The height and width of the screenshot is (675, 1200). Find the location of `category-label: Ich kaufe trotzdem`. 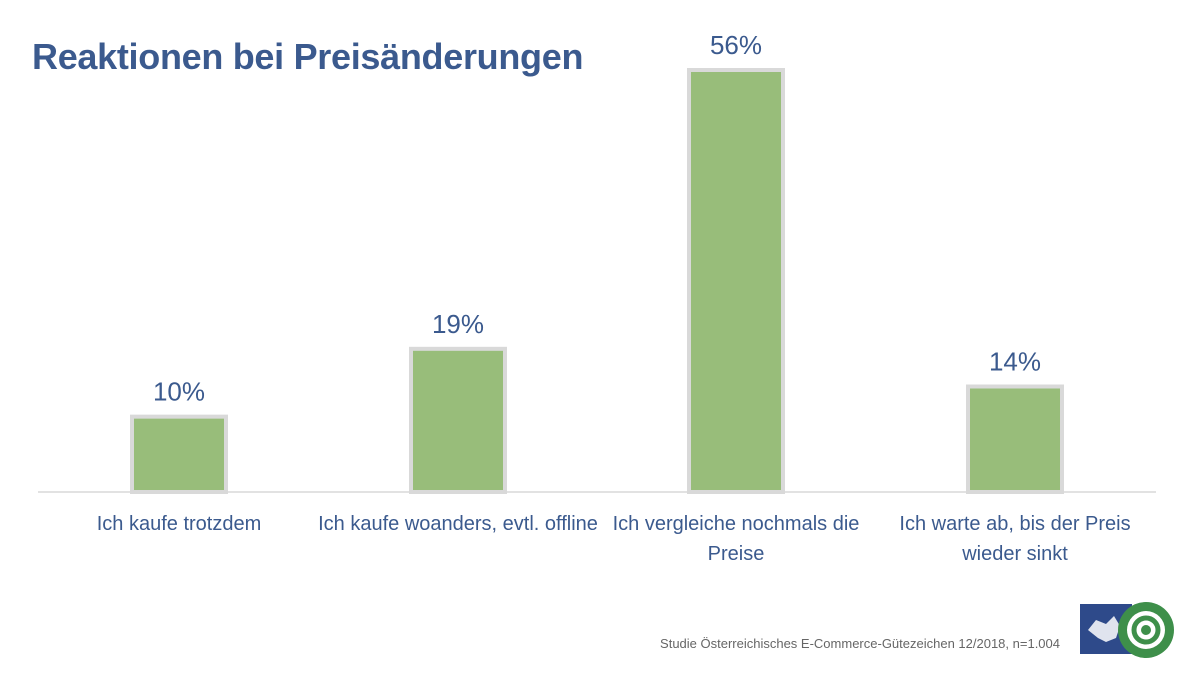

category-label: Ich kaufe trotzdem is located at coordinates (179, 524).